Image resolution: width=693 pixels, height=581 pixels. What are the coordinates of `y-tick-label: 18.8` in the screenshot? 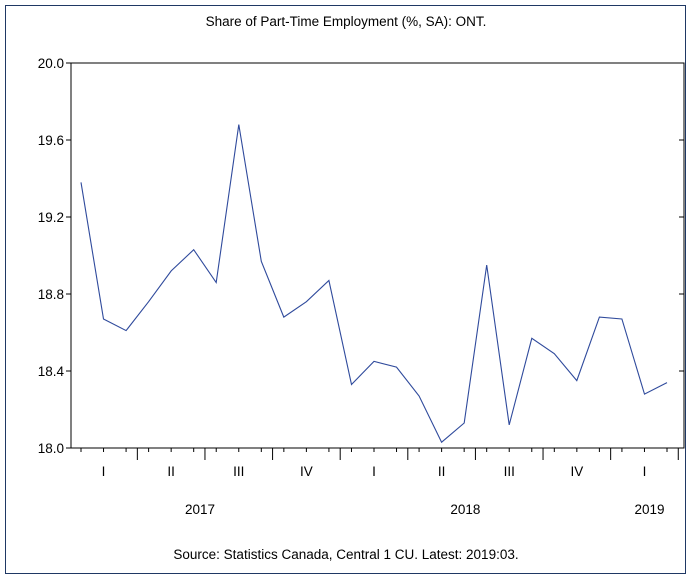 It's located at (51, 294).